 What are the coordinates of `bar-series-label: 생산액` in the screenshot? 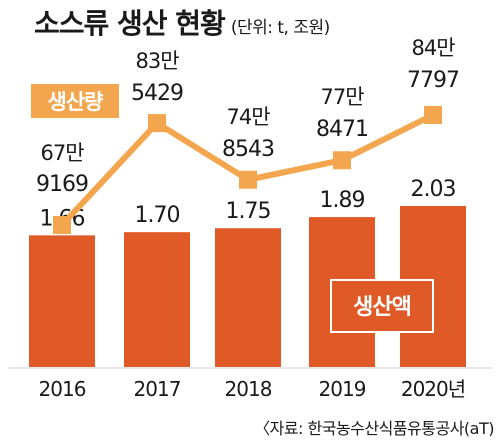 It's located at (382, 307).